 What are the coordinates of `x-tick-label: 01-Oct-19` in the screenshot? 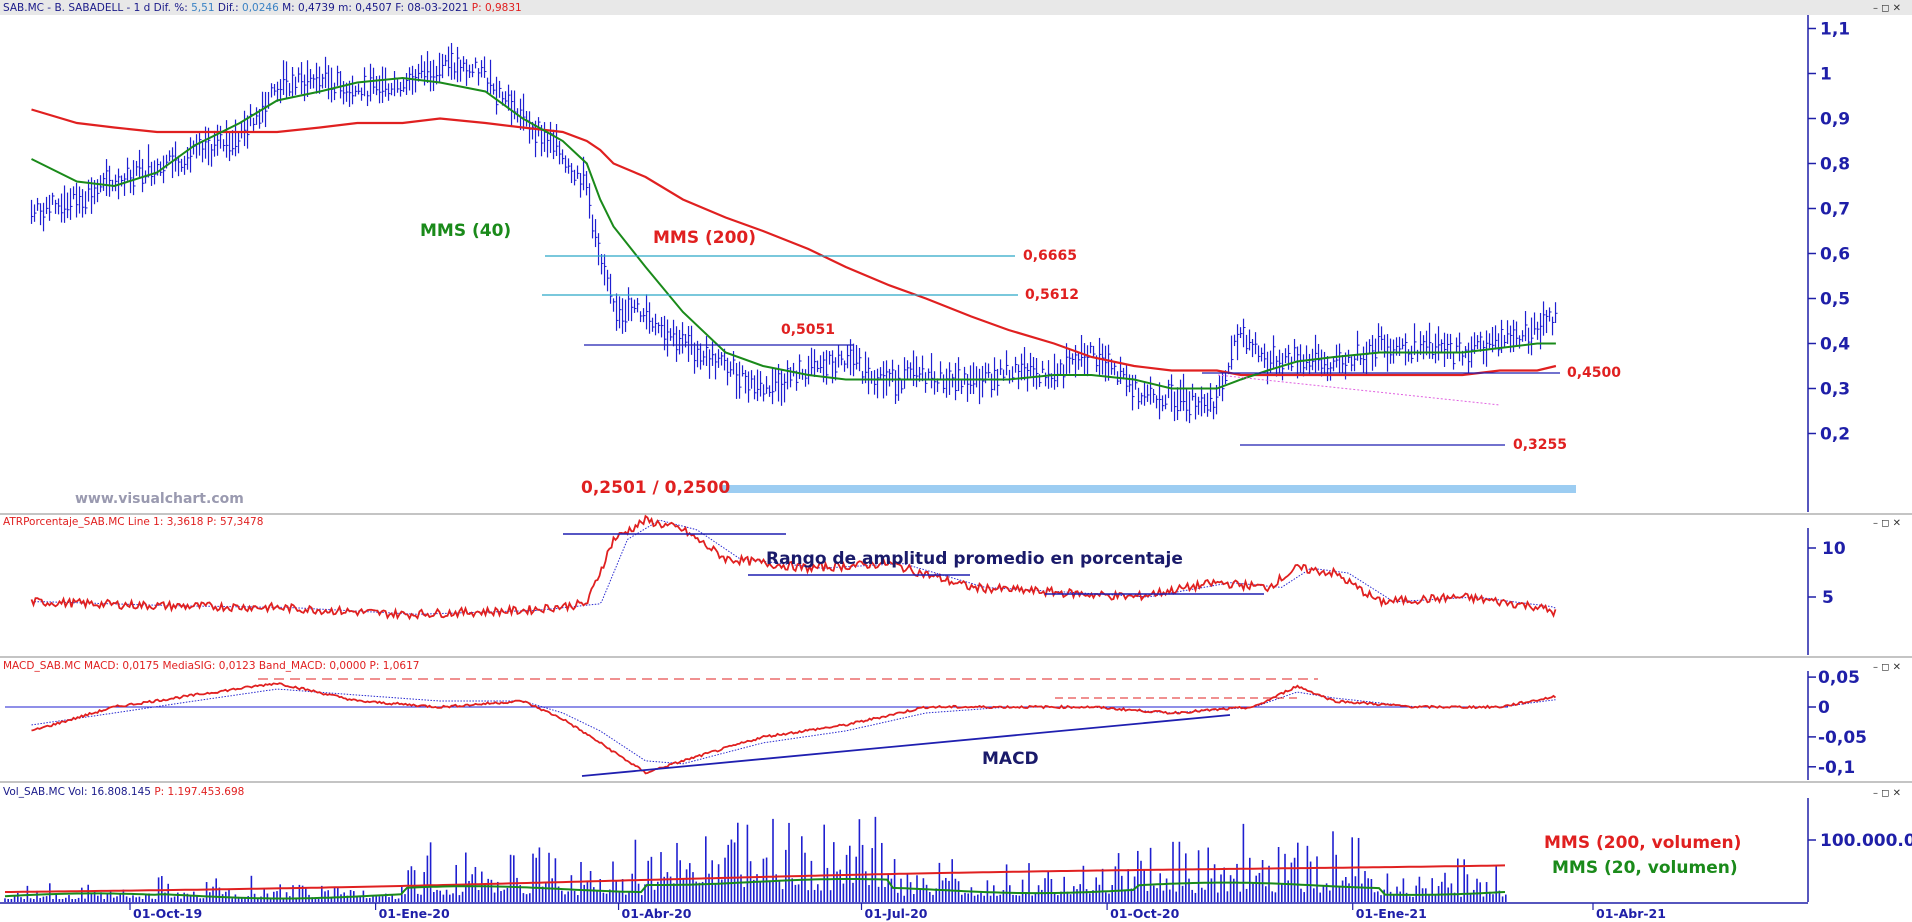 It's located at (167, 913).